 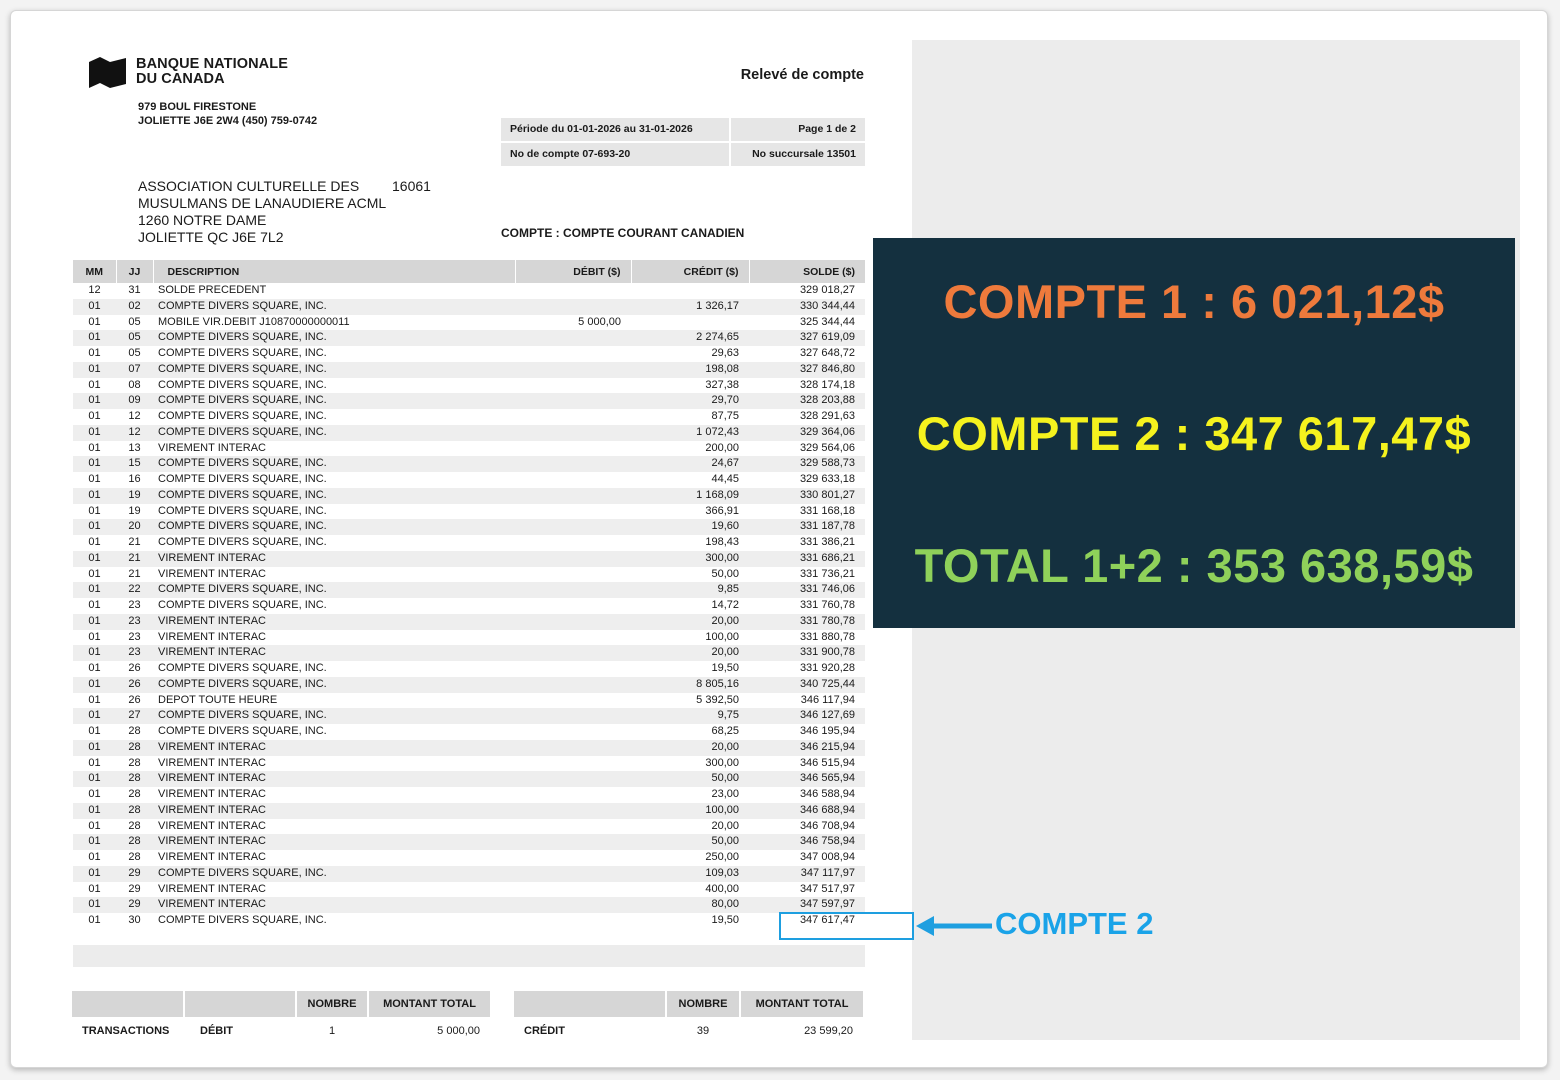 I want to click on row-credit: 1 326,17, so click(x=690, y=306).